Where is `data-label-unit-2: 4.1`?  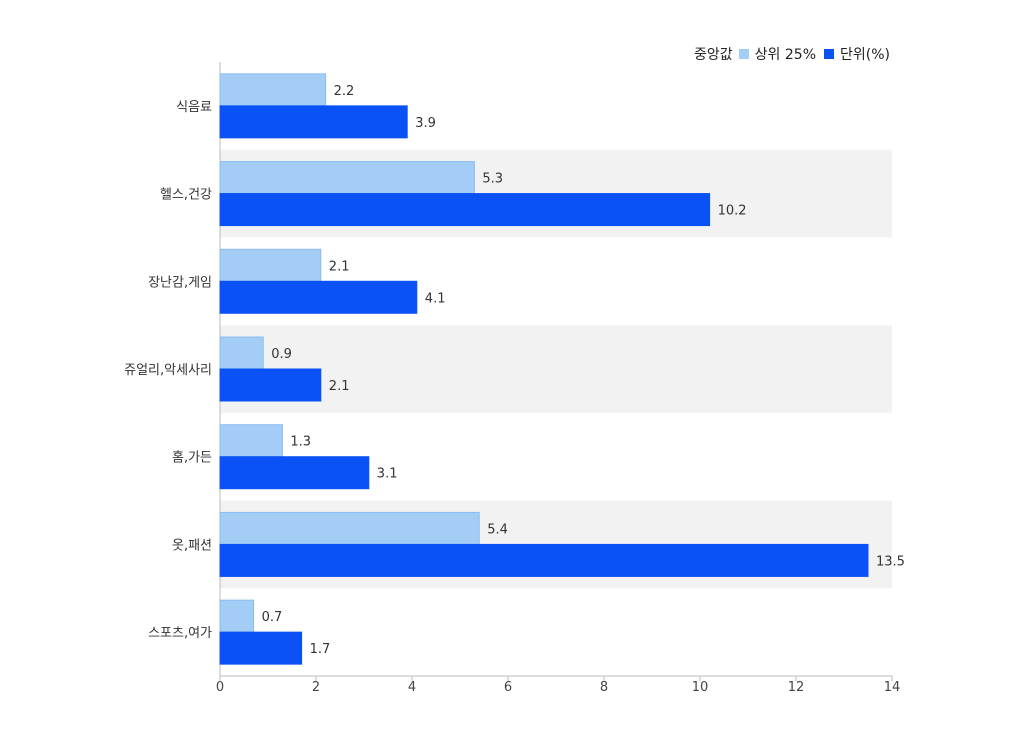
data-label-unit-2: 4.1 is located at coordinates (435, 298).